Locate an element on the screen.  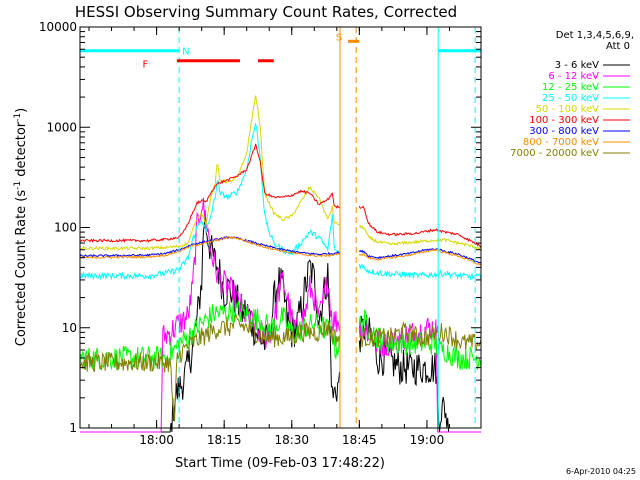
y-axis-label-end: ) is located at coordinates (21, 110).